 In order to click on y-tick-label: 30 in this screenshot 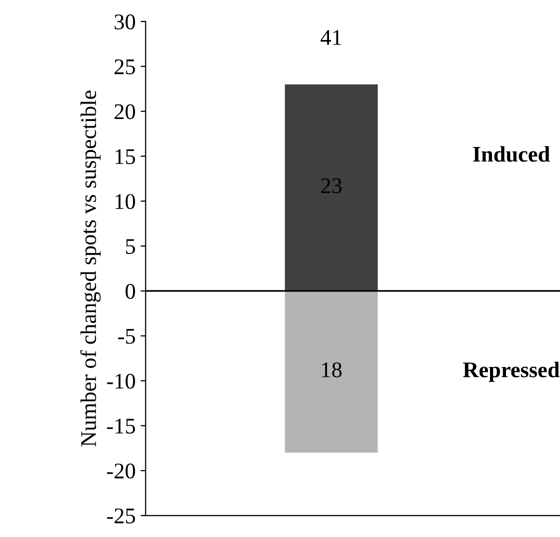, I will do `click(125, 22)`.